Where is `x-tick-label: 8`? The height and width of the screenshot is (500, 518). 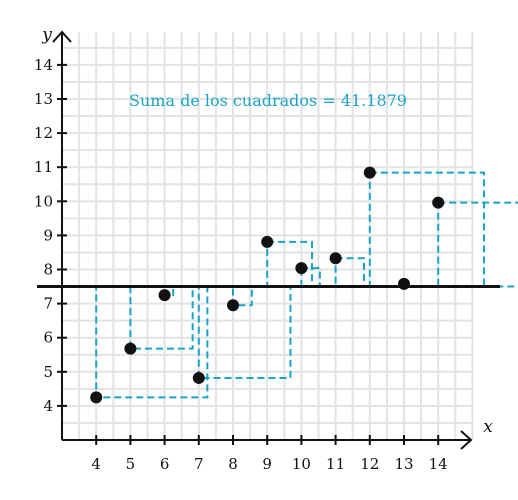
x-tick-label: 8 is located at coordinates (233, 464).